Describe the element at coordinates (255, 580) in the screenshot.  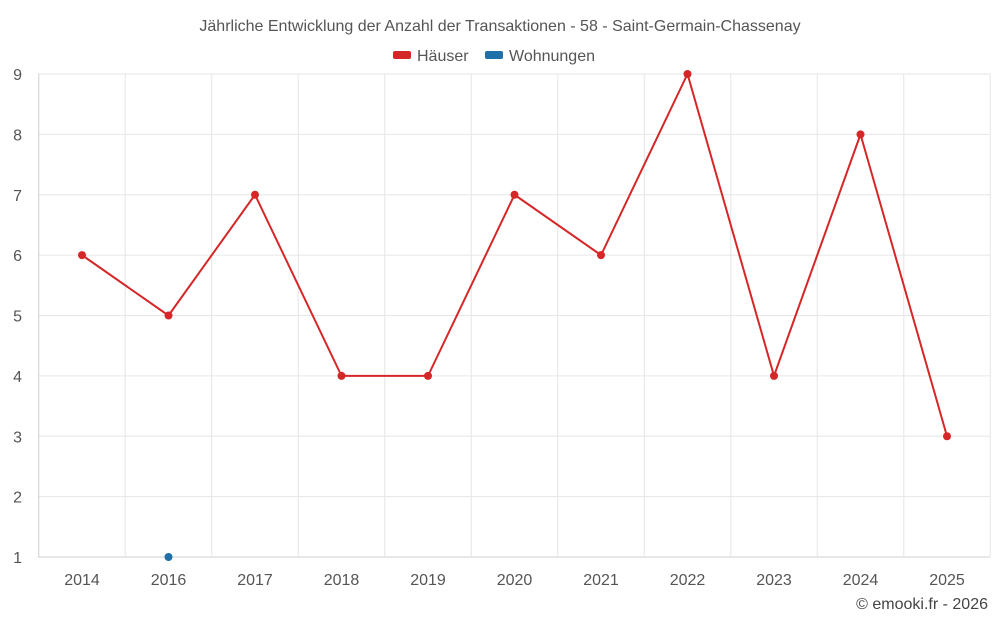
I see `x-tick-label: 2017` at that location.